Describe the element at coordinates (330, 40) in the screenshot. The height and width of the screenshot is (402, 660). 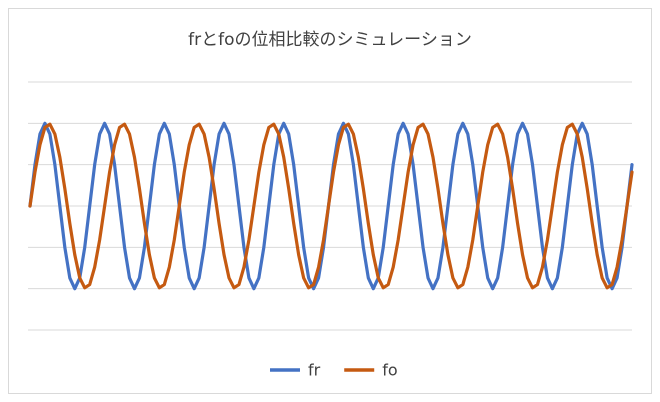
I see `chart-title: frとfoの位相比較のシミュレーション` at that location.